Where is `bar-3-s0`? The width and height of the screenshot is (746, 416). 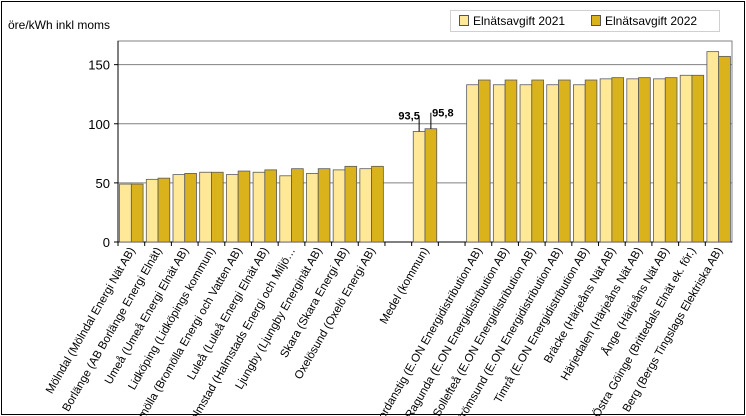 bar-3-s0 is located at coordinates (205, 207).